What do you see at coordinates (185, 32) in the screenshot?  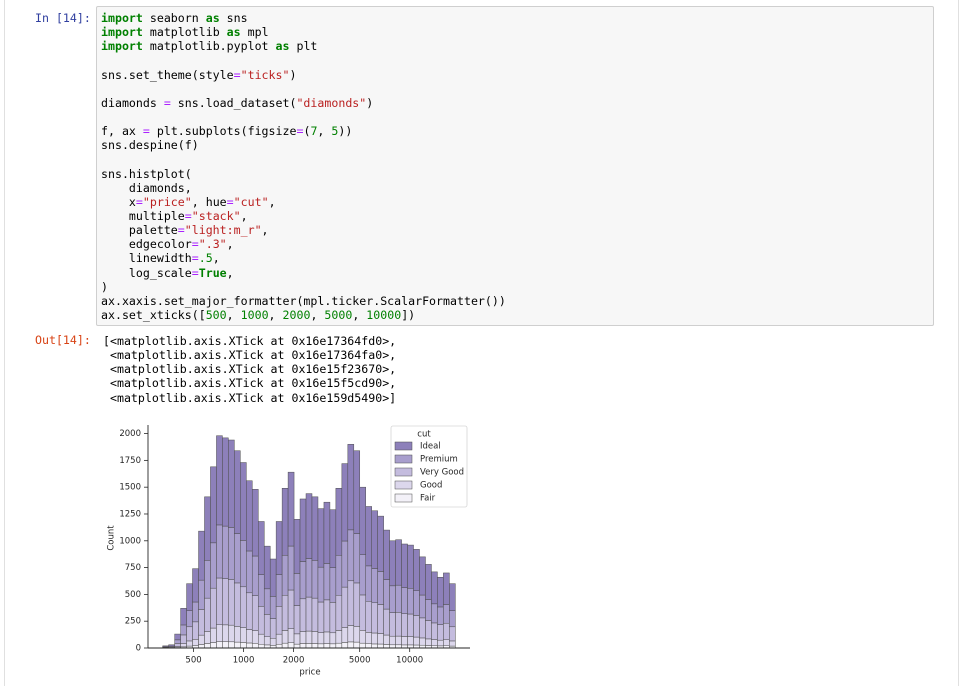 I see `code-line: import matplotlib as mpl` at bounding box center [185, 32].